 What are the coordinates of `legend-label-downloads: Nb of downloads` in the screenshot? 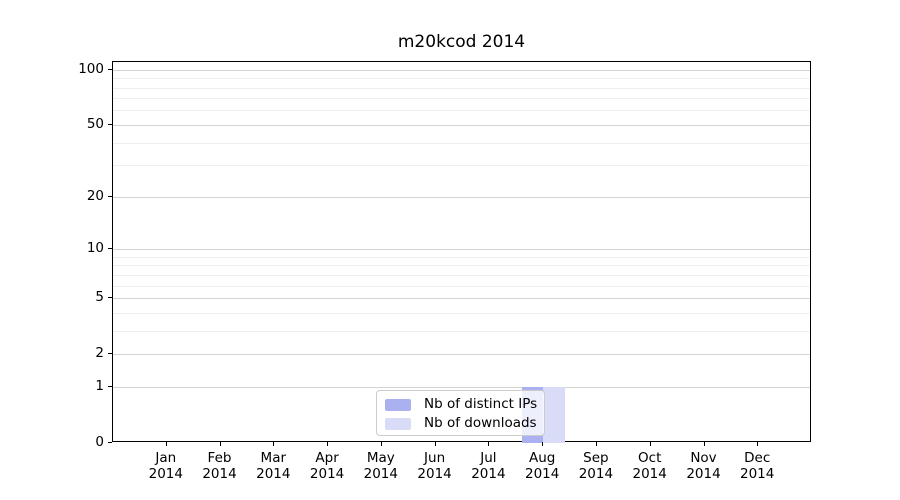 It's located at (480, 423).